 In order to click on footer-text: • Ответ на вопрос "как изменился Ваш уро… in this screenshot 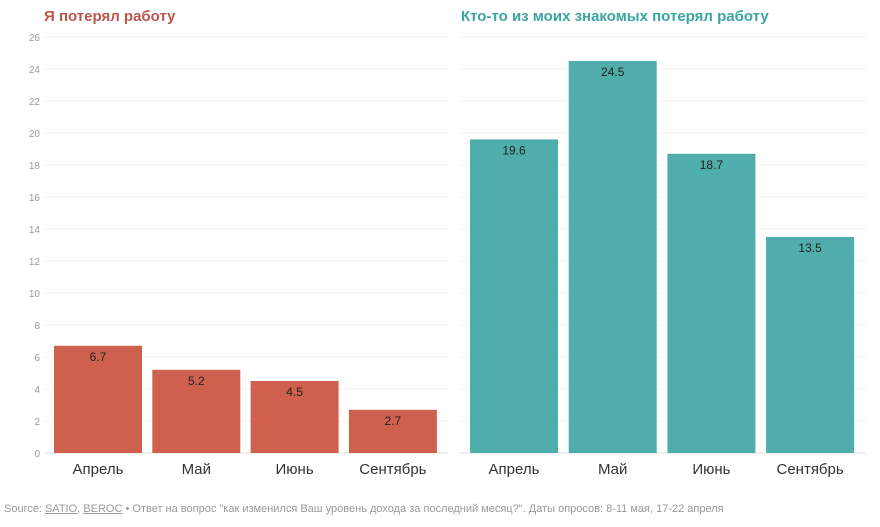, I will do `click(423, 509)`.